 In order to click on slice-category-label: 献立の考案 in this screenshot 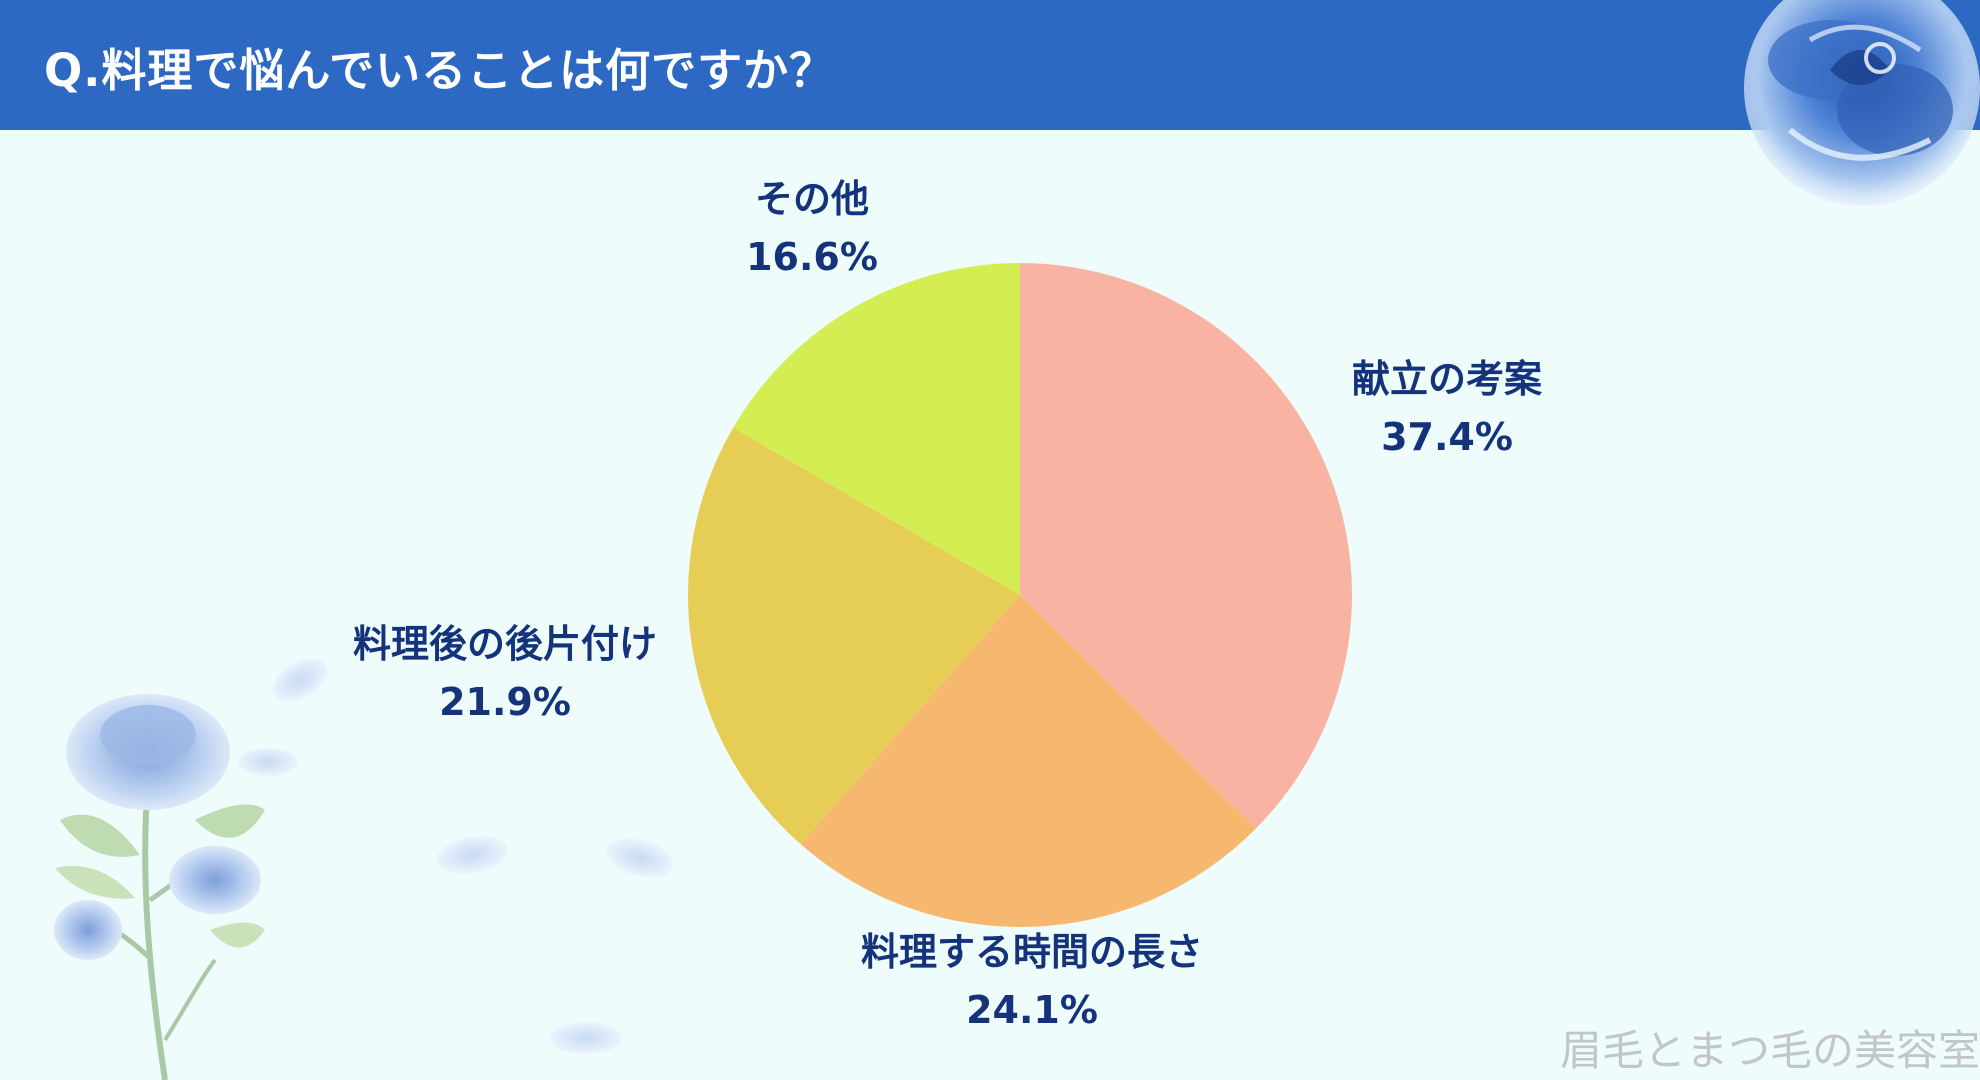, I will do `click(1447, 379)`.